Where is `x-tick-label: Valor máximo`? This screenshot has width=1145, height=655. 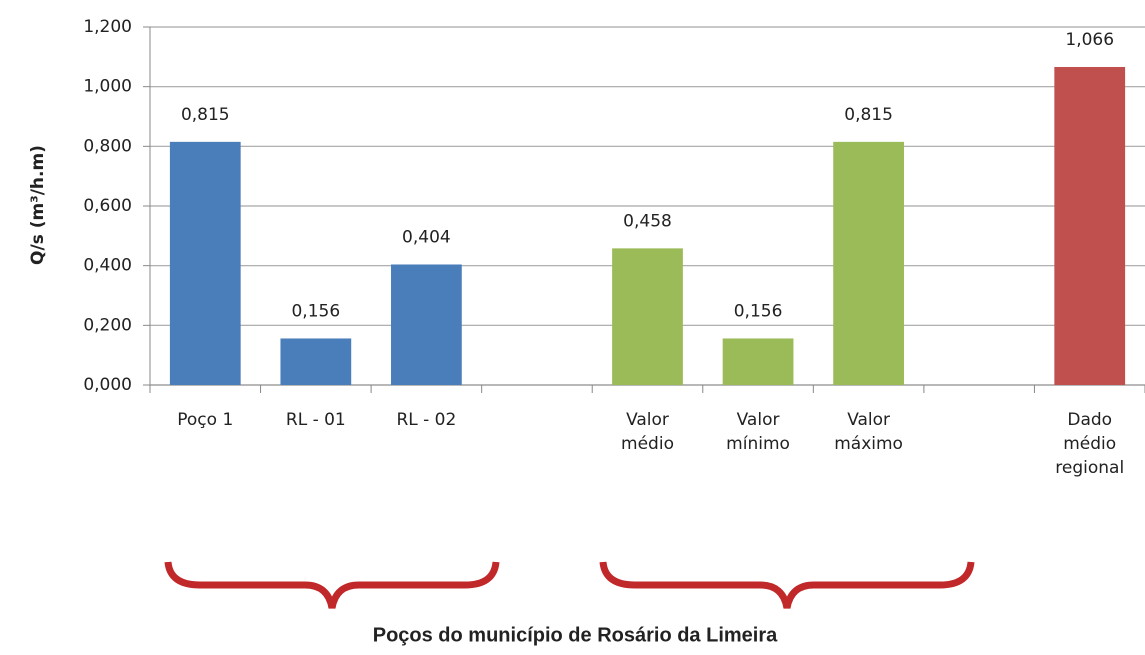 x-tick-label: Valor máximo is located at coordinates (868, 432).